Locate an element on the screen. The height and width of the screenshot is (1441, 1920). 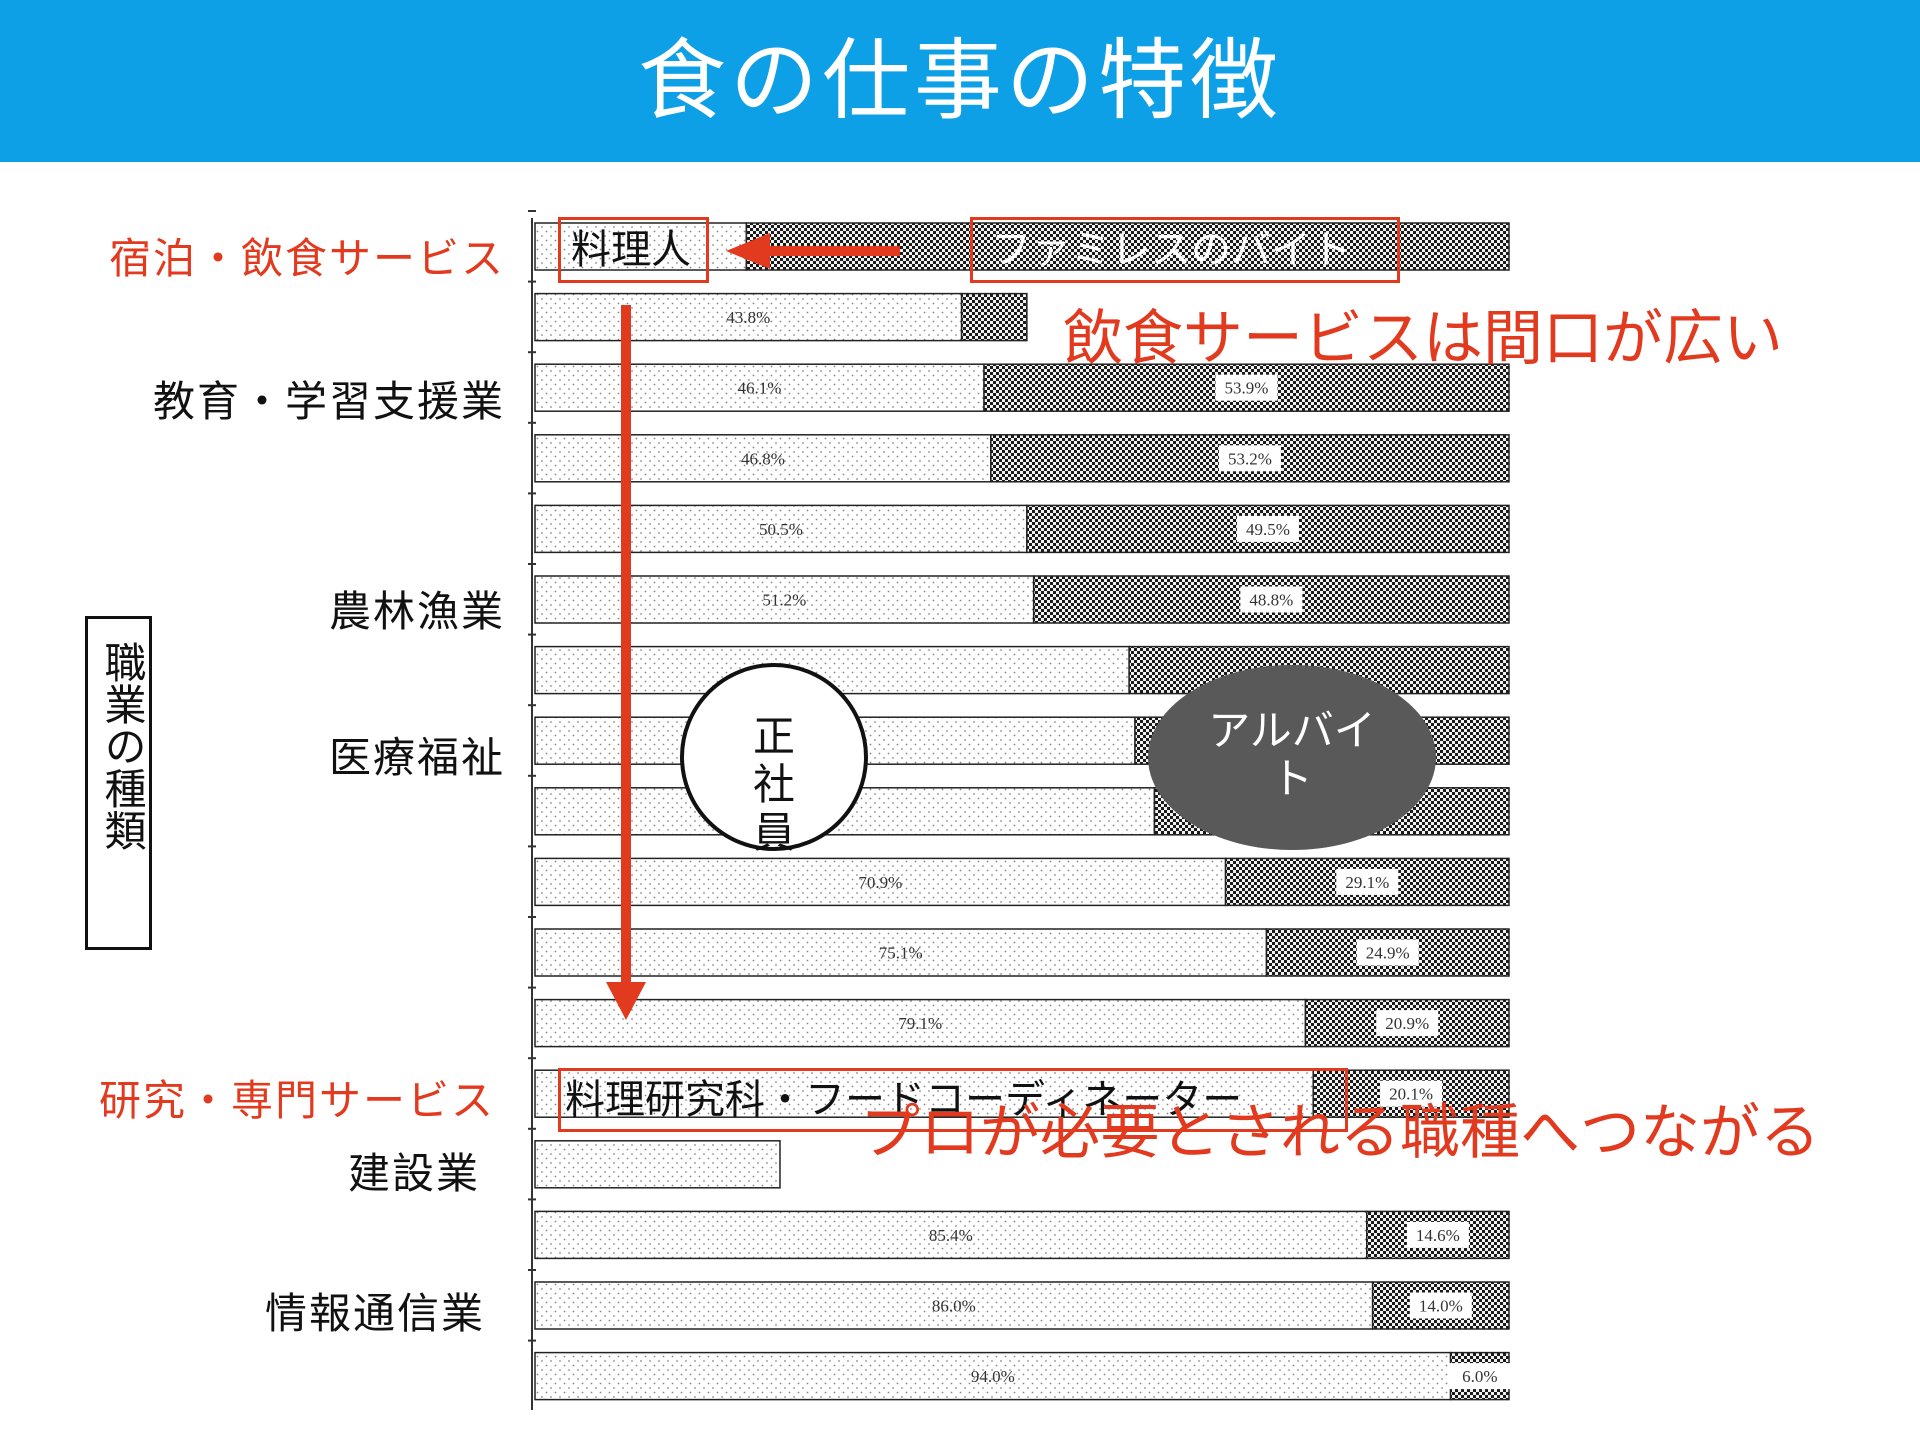
value-label-arubaito: 14.0% is located at coordinates (1441, 1306).